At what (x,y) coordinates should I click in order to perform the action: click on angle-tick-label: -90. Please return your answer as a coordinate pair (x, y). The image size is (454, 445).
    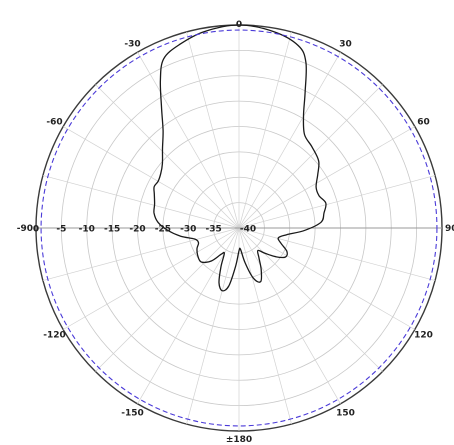
    Looking at the image, I should click on (25, 229).